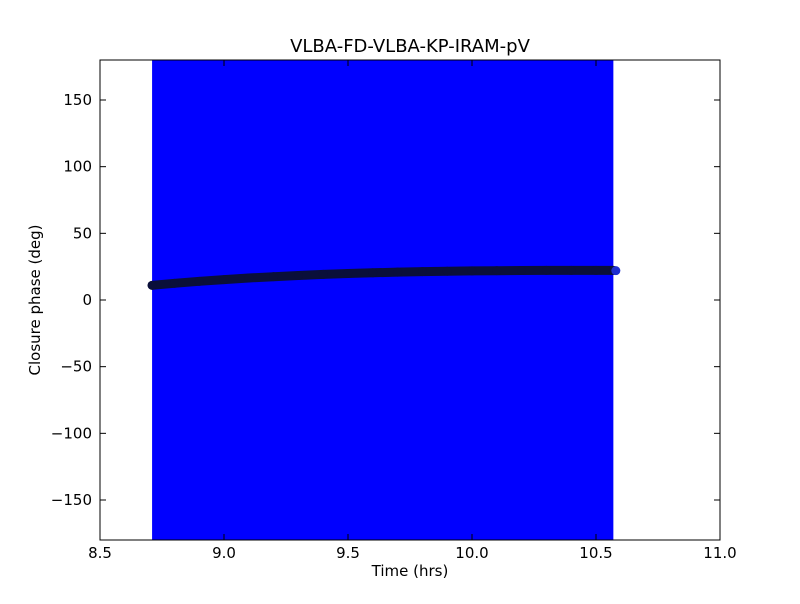  I want to click on y-tick-label: 0, so click(87, 300).